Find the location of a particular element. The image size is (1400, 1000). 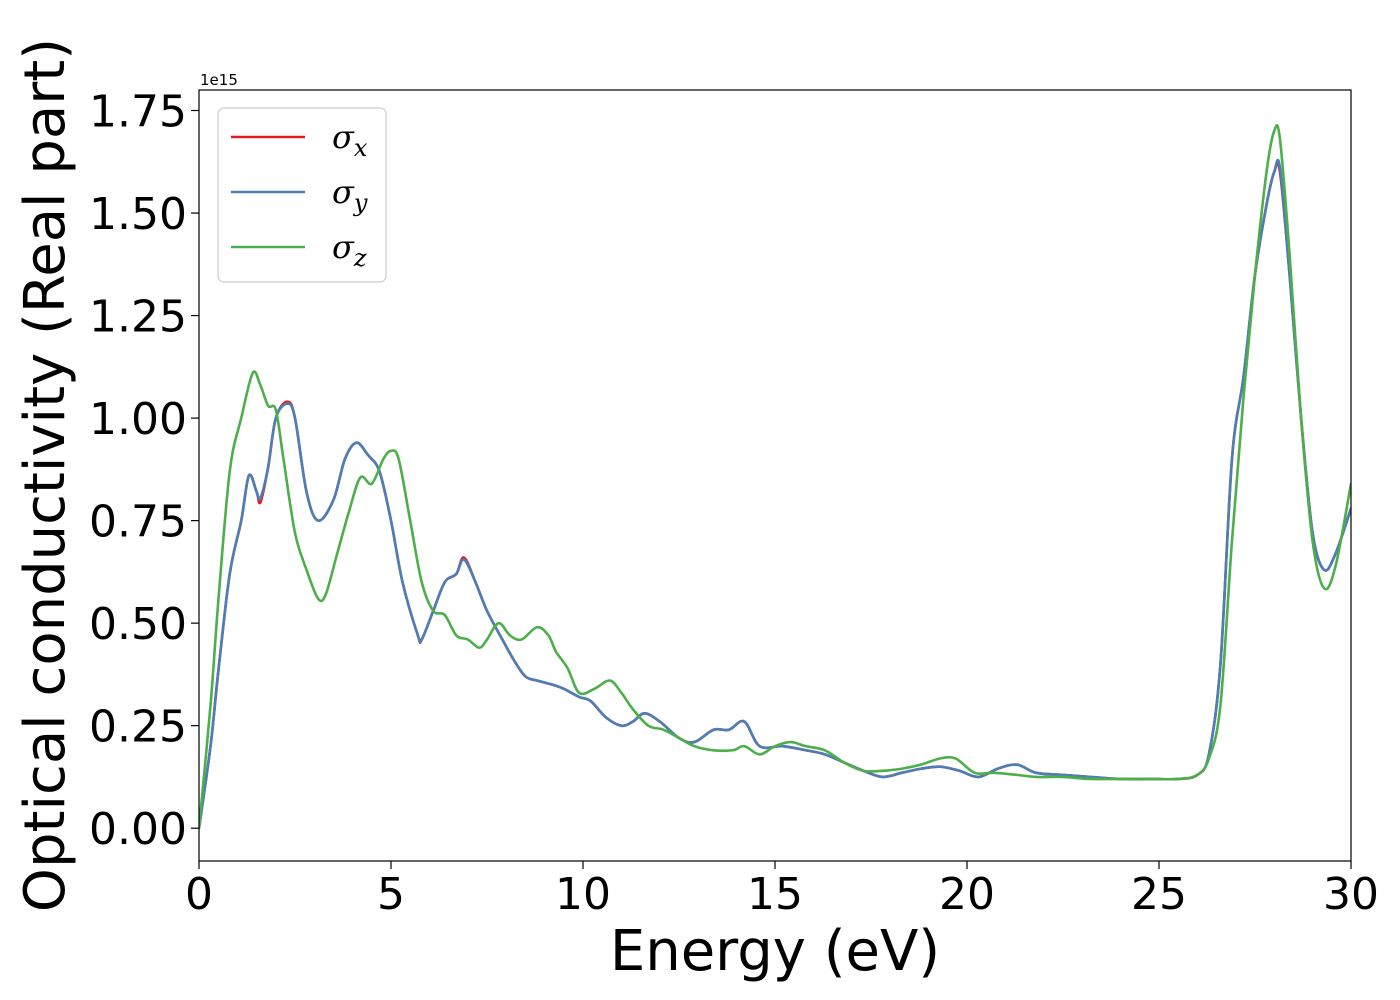

x-tick-label: 30 is located at coordinates (1351, 894).